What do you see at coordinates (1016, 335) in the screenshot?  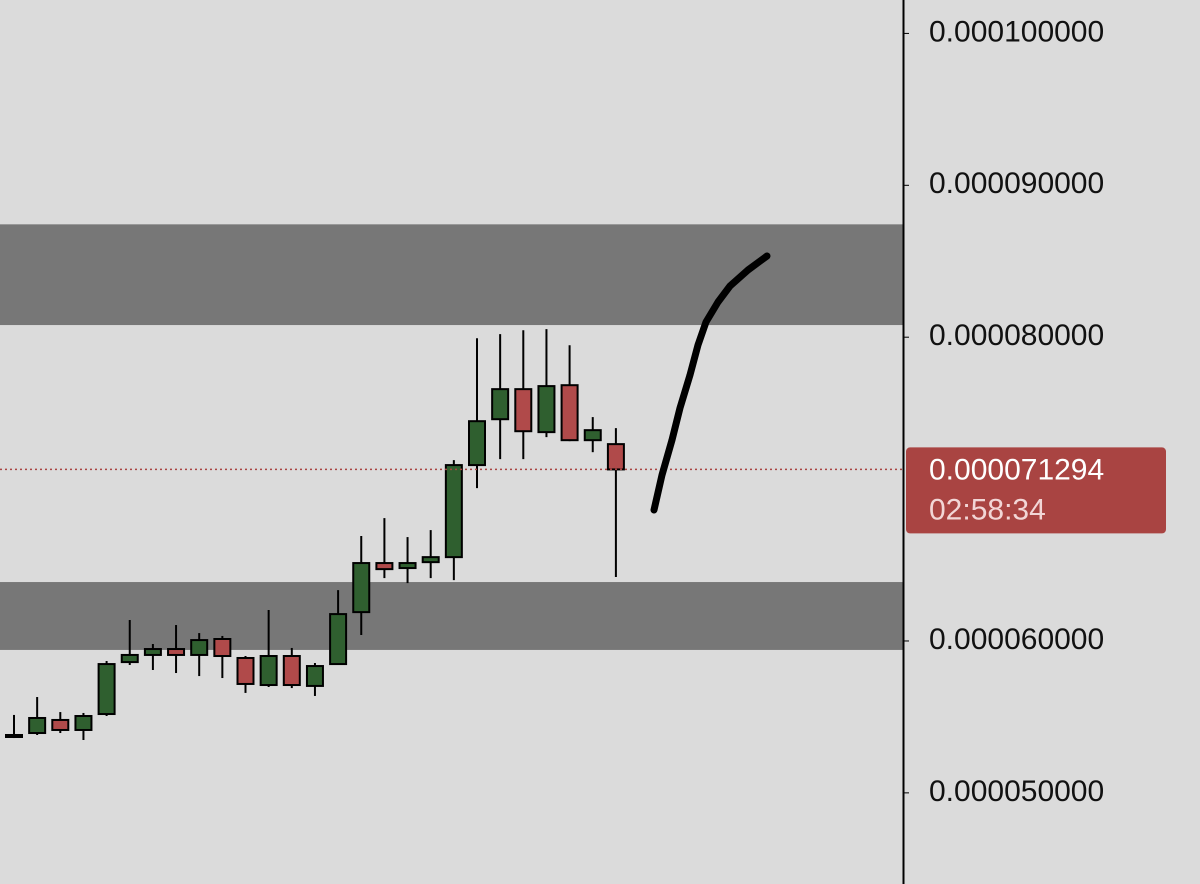 I see `y-tick-label: 0.000080000` at bounding box center [1016, 335].